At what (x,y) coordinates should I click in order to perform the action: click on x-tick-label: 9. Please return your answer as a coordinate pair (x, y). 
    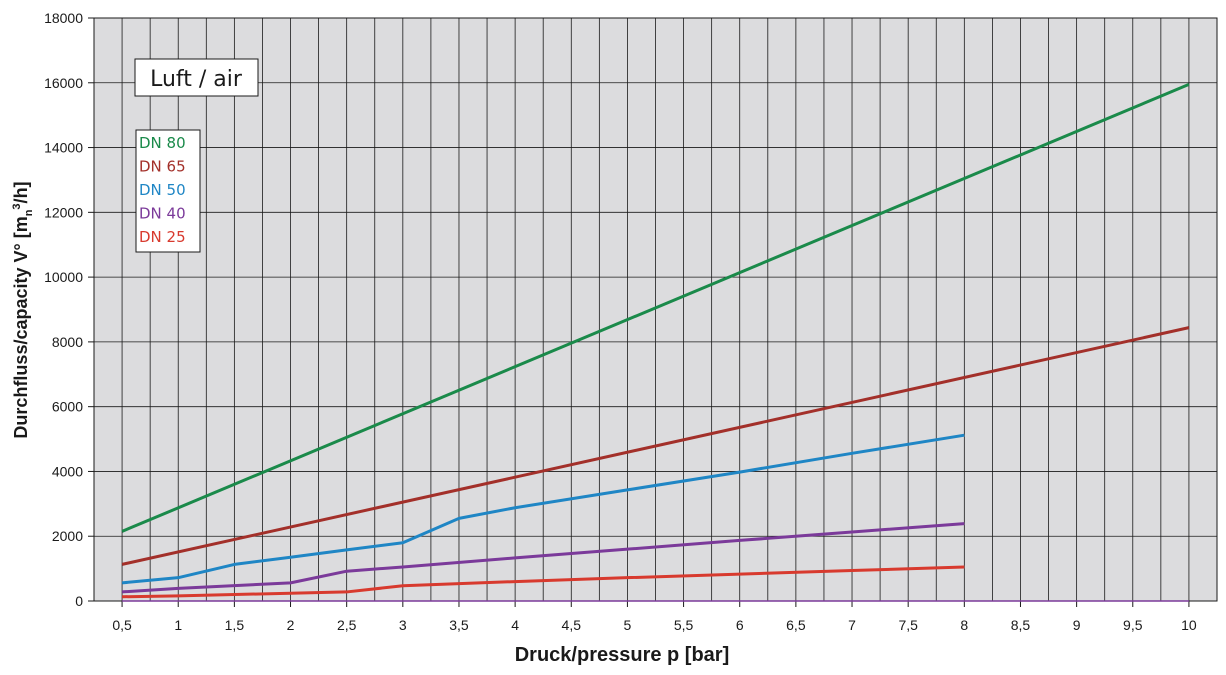
    Looking at the image, I should click on (1077, 625).